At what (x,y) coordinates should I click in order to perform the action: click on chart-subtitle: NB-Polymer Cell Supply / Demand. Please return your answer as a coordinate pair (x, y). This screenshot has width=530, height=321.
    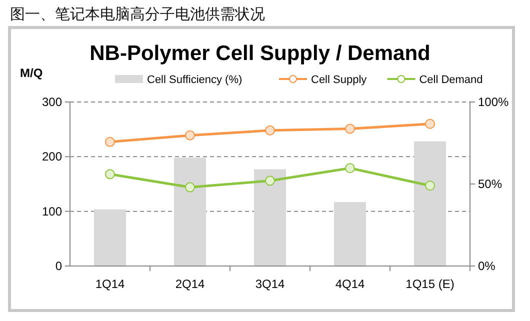
    Looking at the image, I should click on (260, 53).